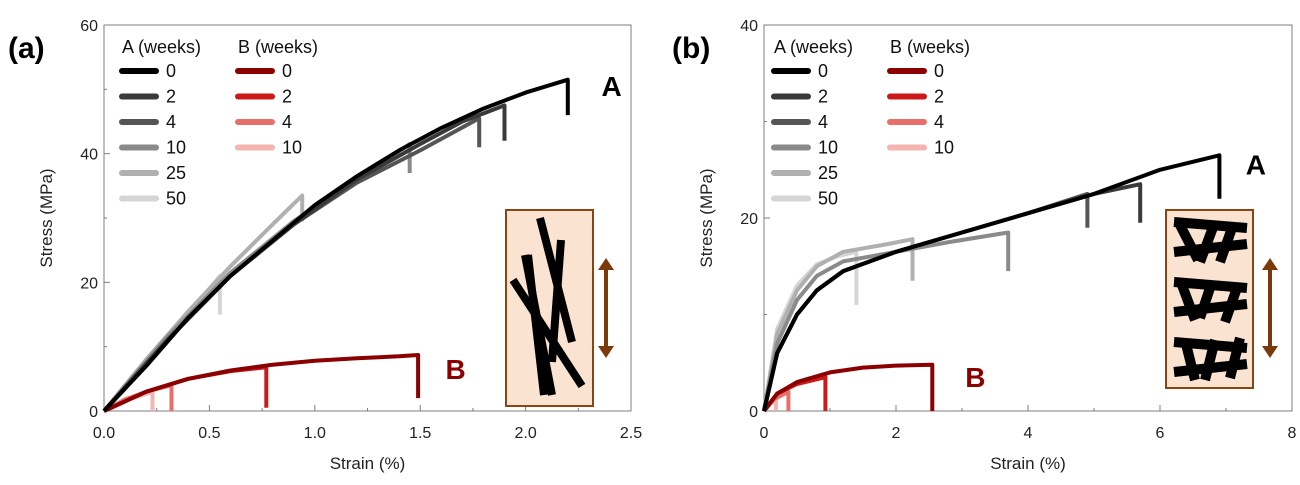  I want to click on x-tick-label: 1.5, so click(420, 433).